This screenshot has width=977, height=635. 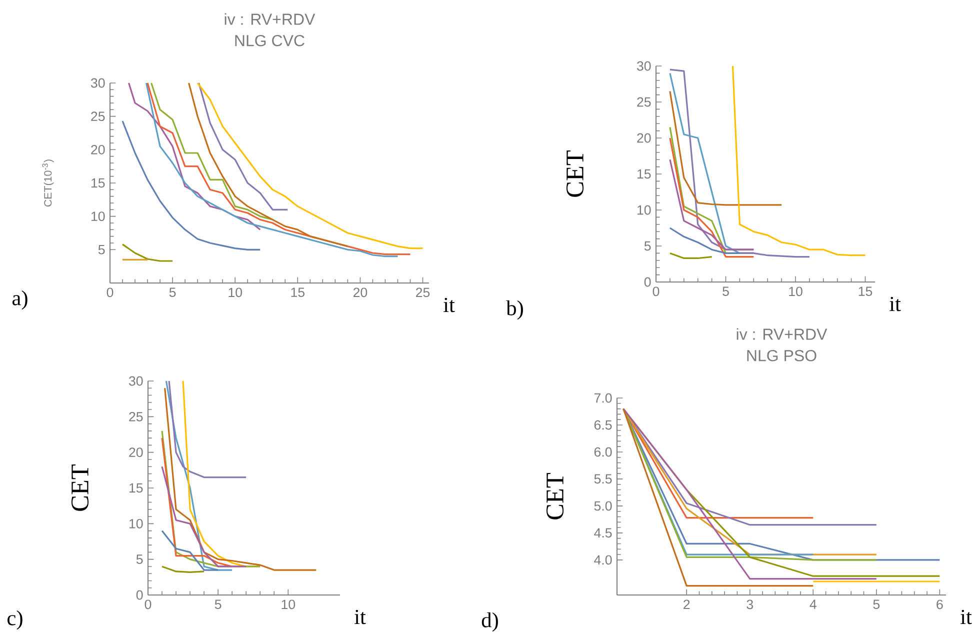 I want to click on chart-subtitle: NLG PSO, so click(x=781, y=356).